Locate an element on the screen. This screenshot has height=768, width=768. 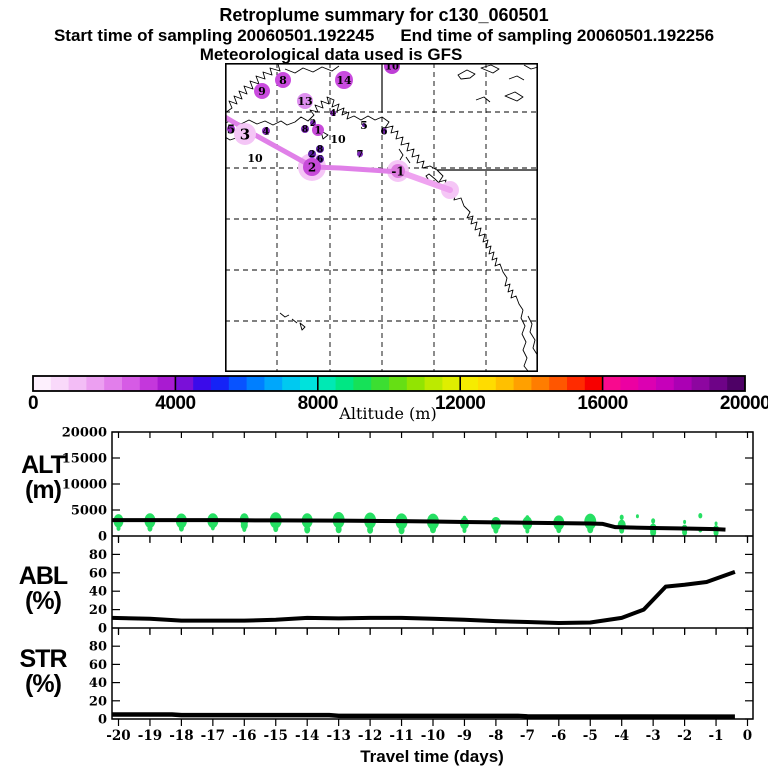
x-tick-label: -1 is located at coordinates (716, 736).